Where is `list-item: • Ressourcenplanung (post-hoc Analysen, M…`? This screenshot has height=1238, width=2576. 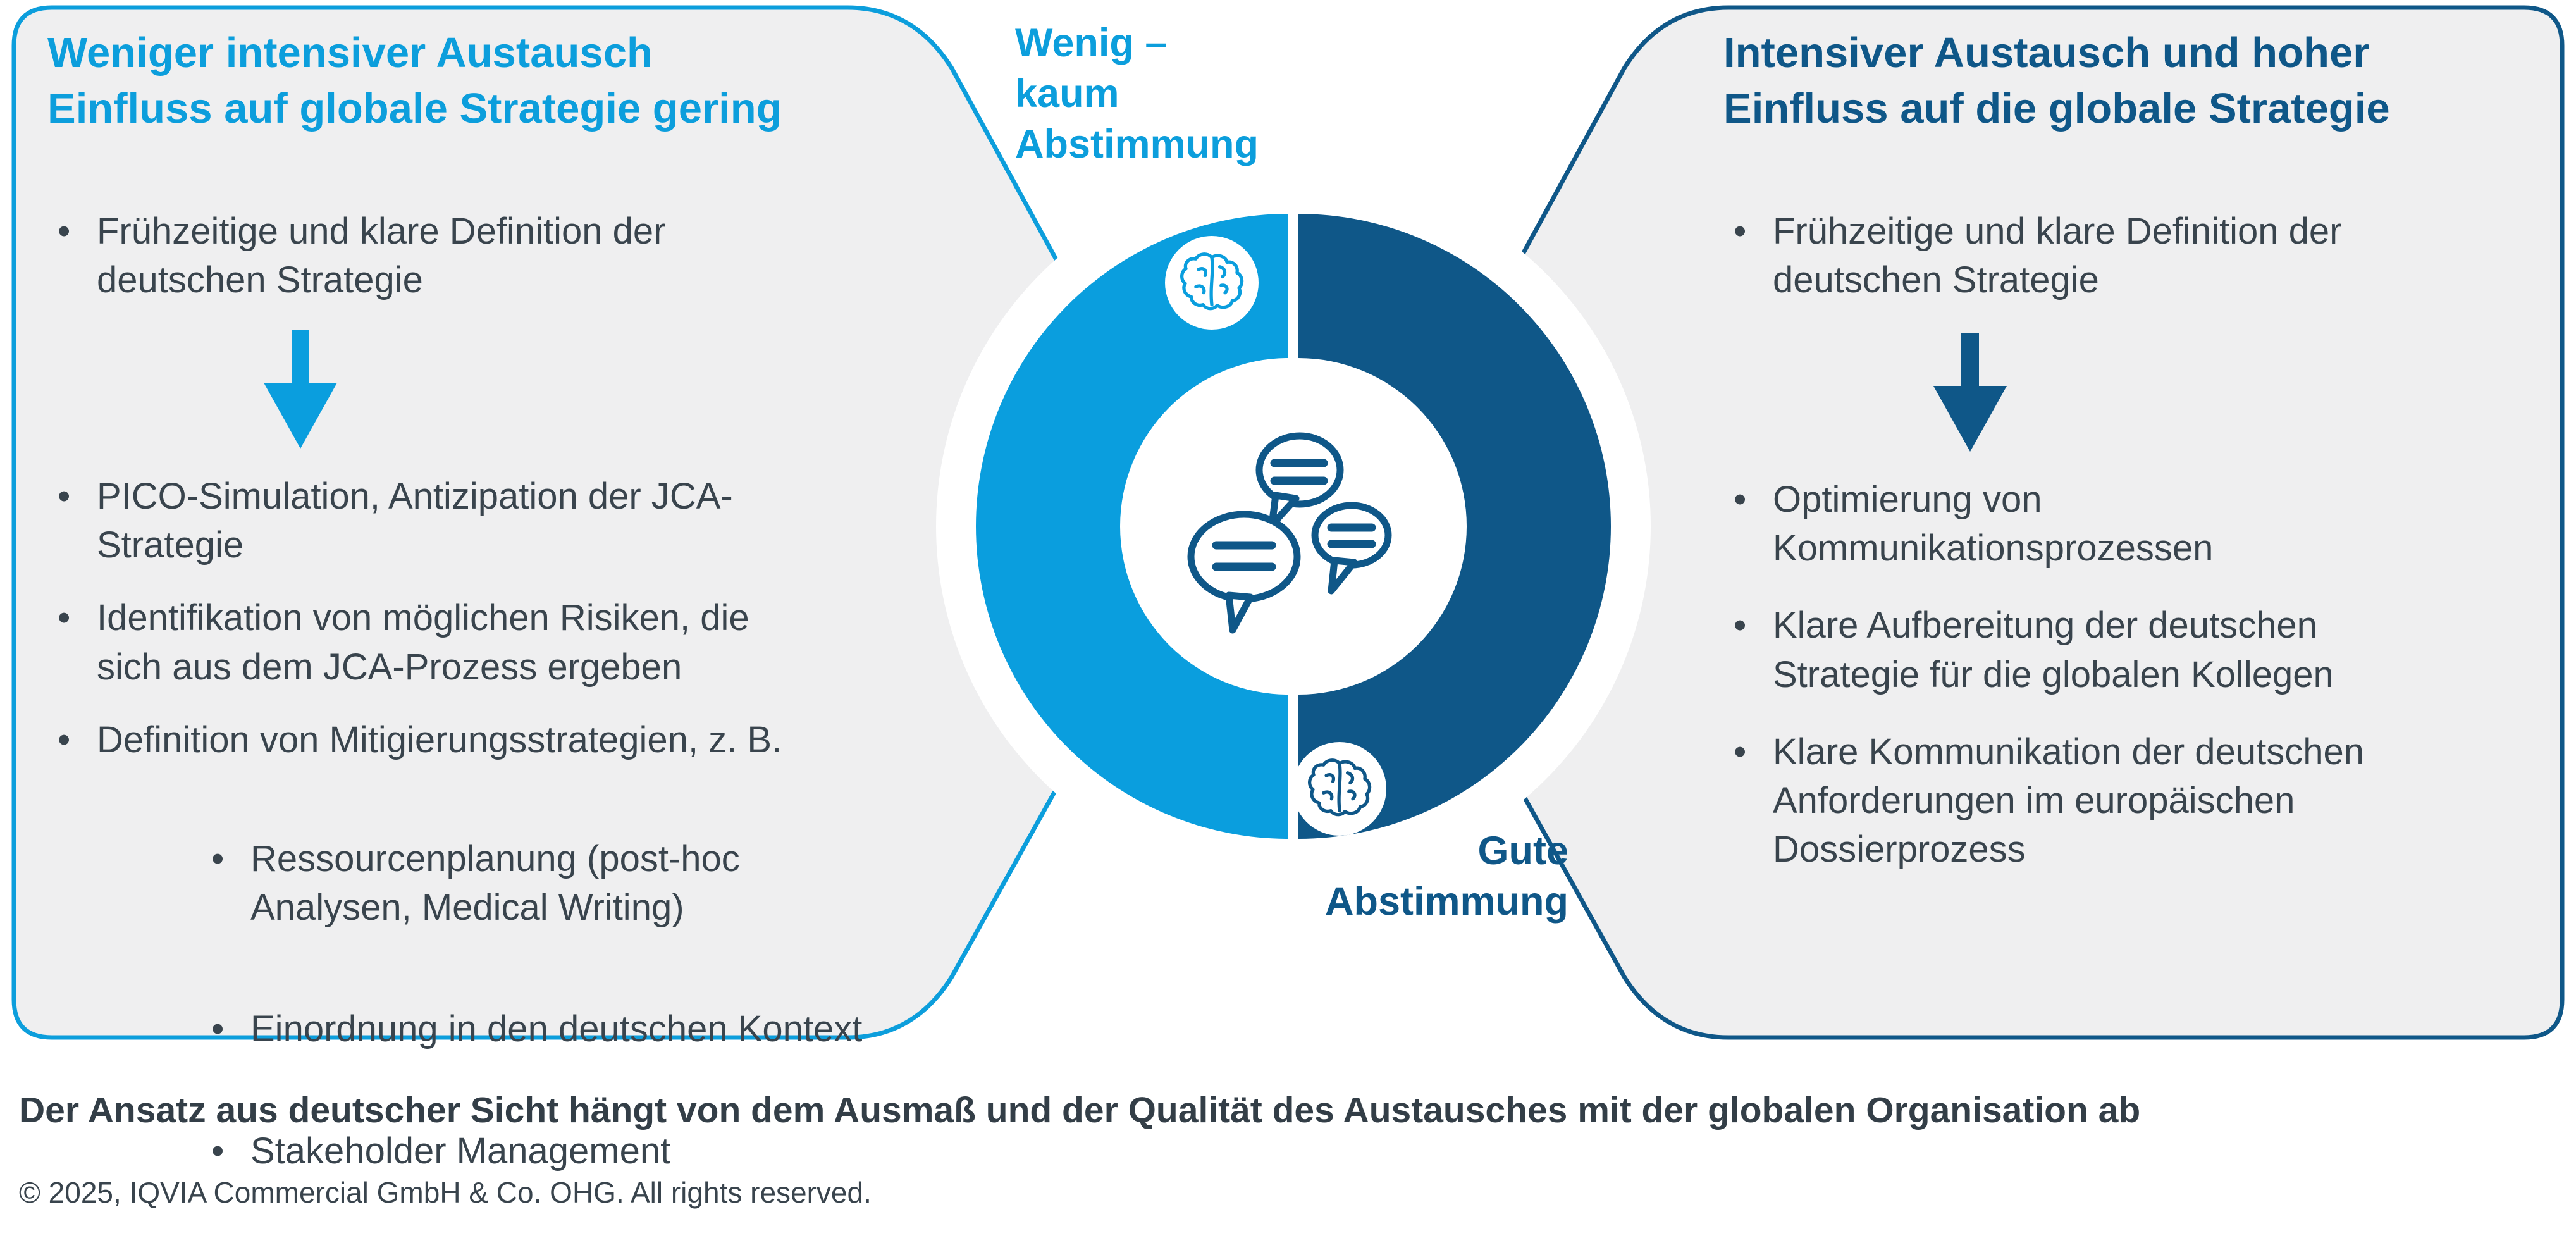
list-item: • Ressourcenplanung (post-hoc Analysen, M… is located at coordinates (540, 883).